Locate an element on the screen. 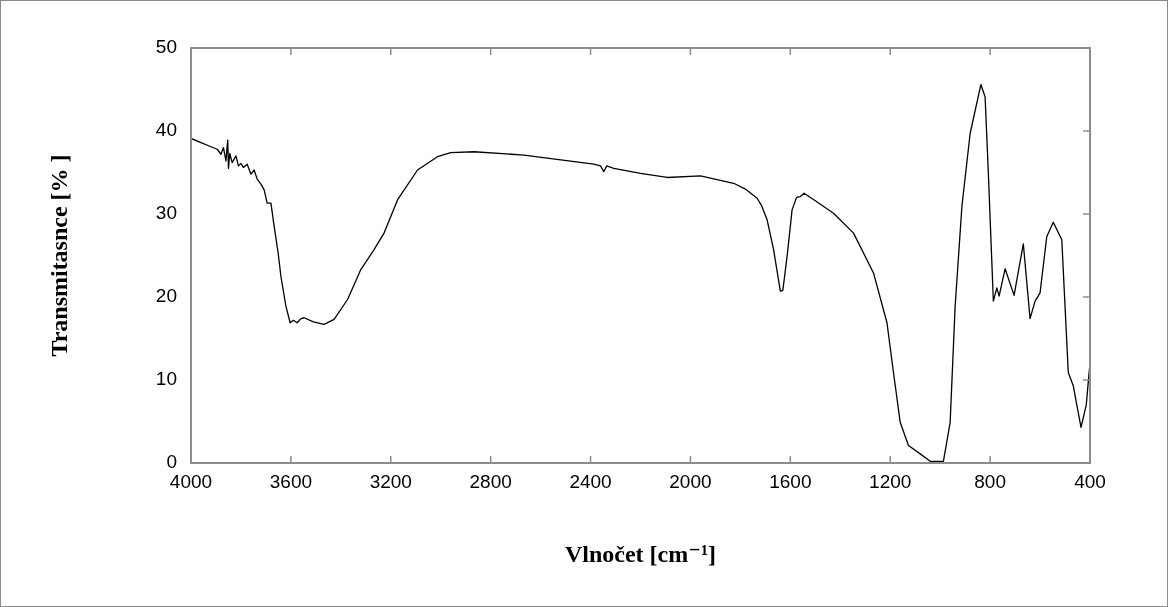 This screenshot has width=1168, height=607. y-tick-label: 0 is located at coordinates (171, 462).